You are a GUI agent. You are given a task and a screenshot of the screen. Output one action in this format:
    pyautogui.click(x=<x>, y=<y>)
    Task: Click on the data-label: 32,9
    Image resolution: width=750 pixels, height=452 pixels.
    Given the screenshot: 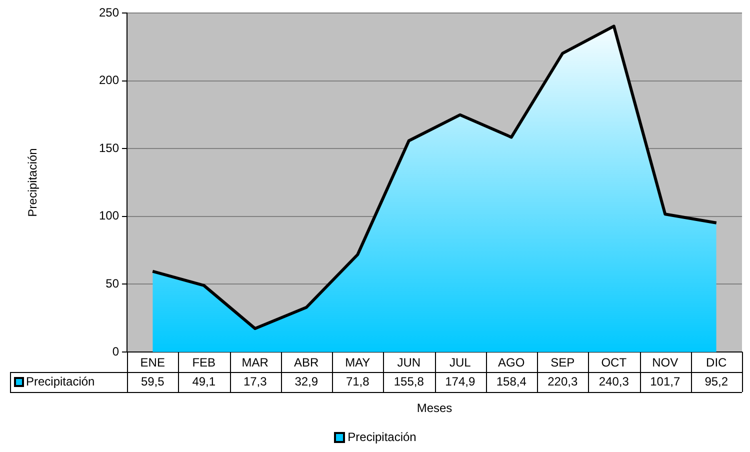 What is the action you would take?
    pyautogui.click(x=306, y=381)
    